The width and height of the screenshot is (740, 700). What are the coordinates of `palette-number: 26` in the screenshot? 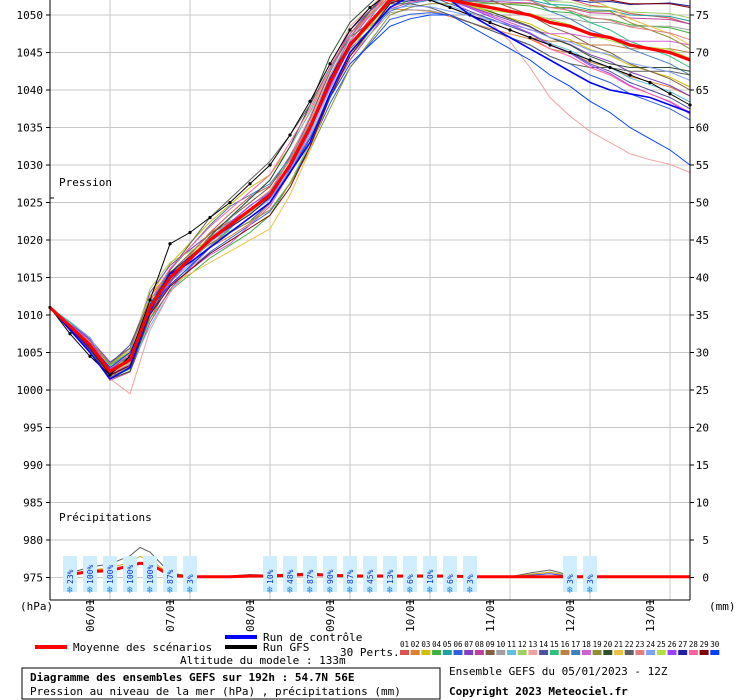 It's located at (673, 644).